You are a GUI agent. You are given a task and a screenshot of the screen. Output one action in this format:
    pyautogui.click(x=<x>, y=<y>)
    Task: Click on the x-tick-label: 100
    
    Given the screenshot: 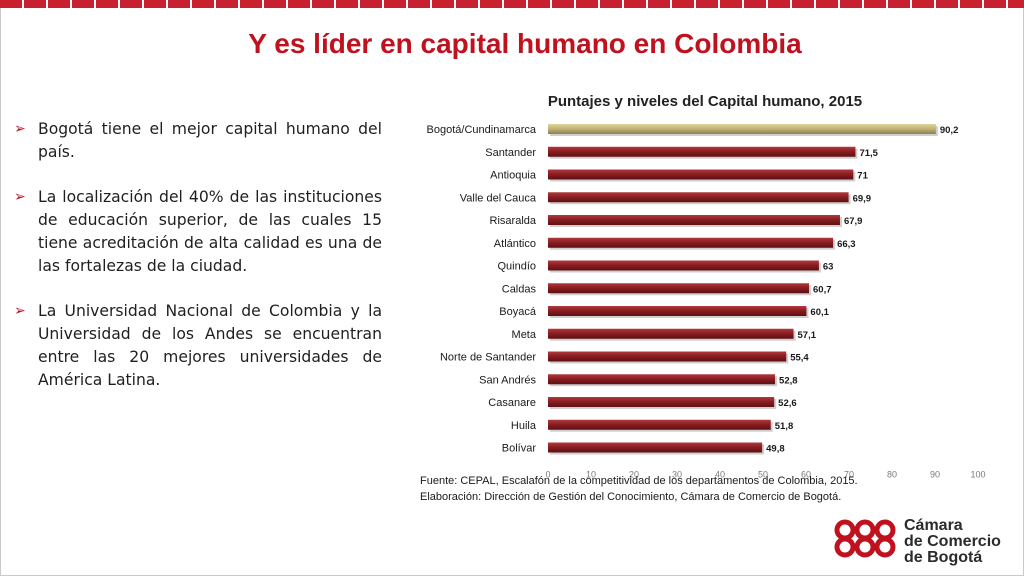 What is the action you would take?
    pyautogui.click(x=977, y=473)
    